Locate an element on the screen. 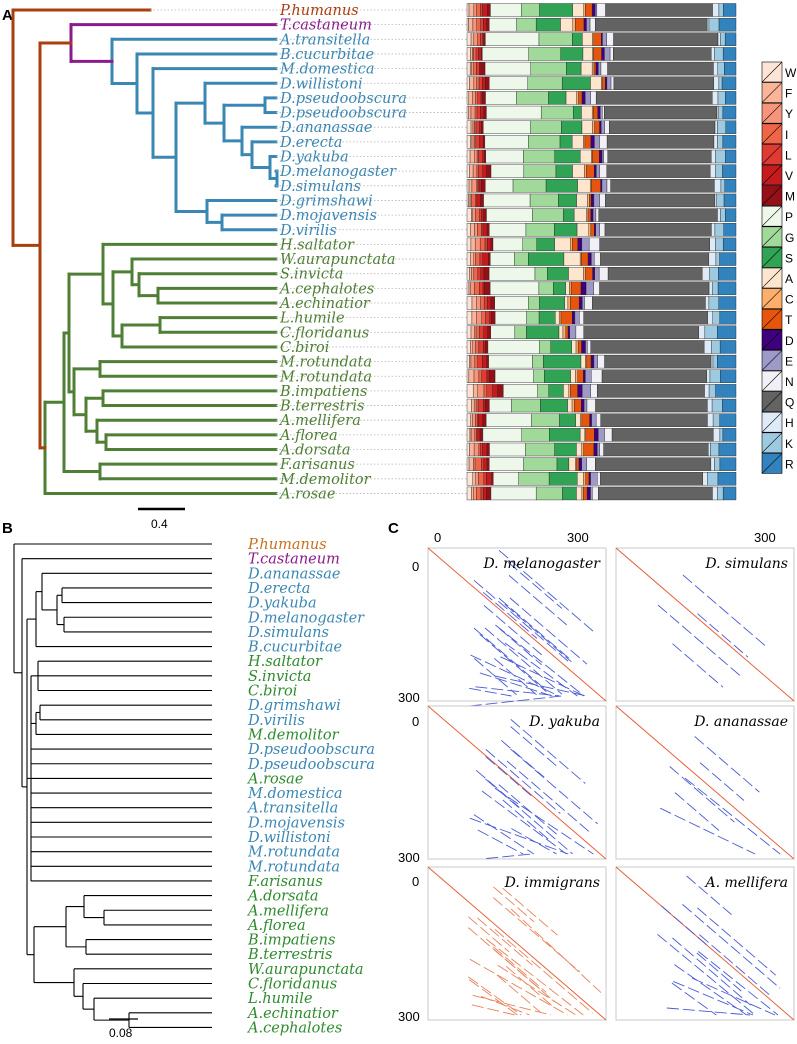 The height and width of the screenshot is (1044, 797). c-ytick-0-row3: 0 is located at coordinates (415, 881).